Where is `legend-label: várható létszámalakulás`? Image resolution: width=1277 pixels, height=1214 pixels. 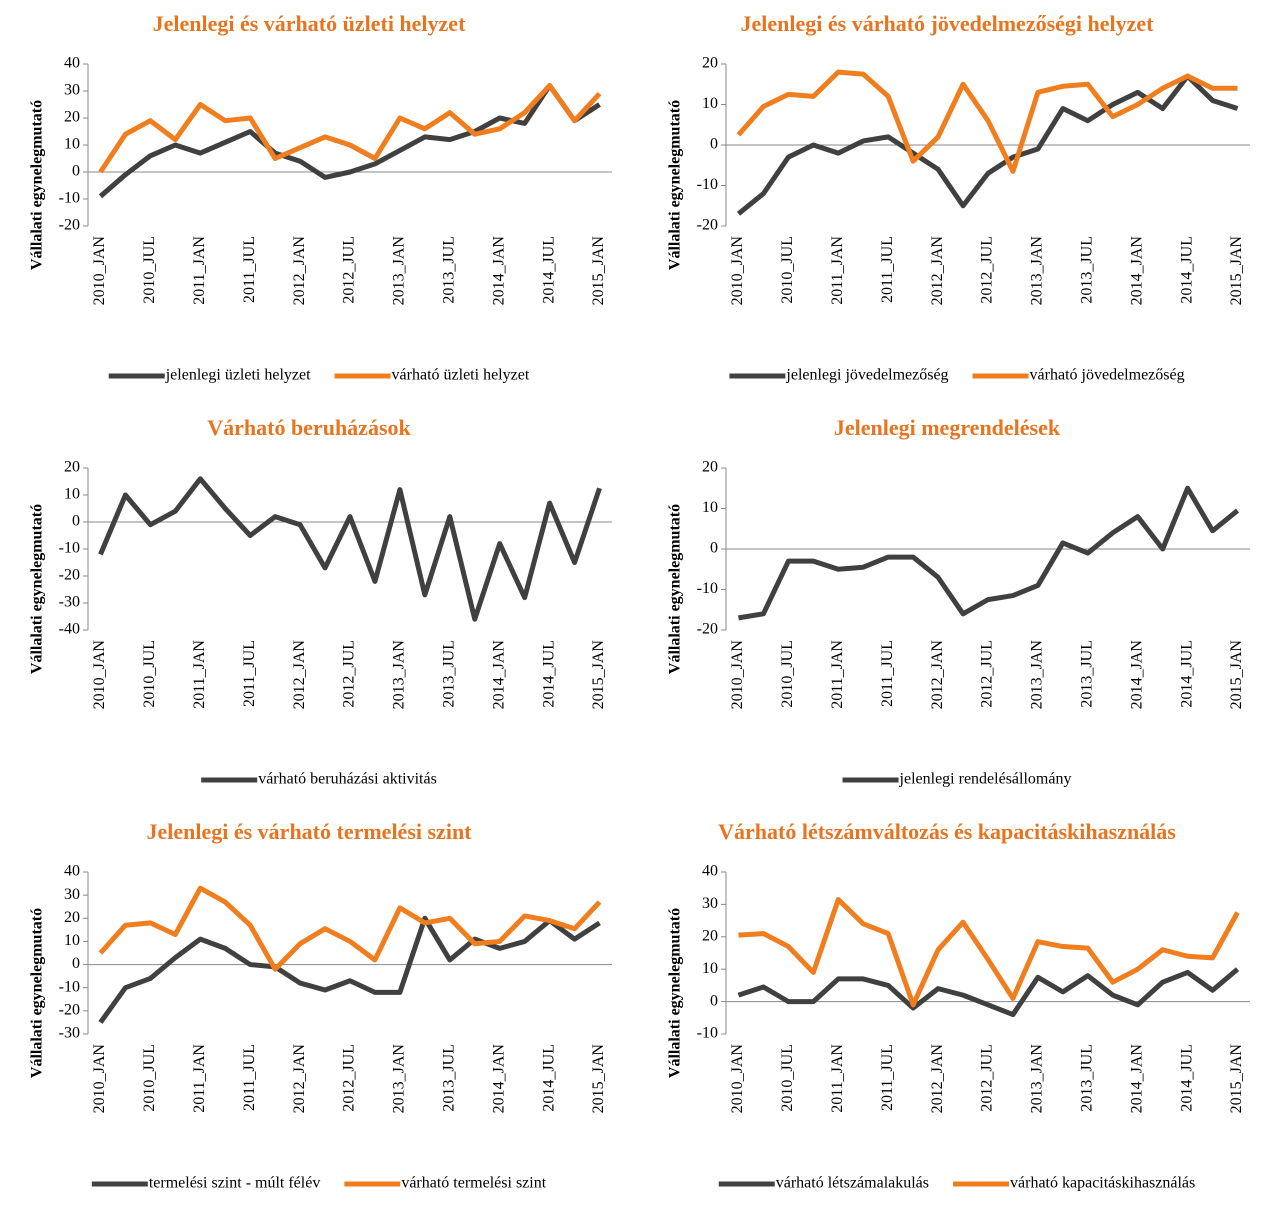
legend-label: várható létszámalakulás is located at coordinates (852, 1183).